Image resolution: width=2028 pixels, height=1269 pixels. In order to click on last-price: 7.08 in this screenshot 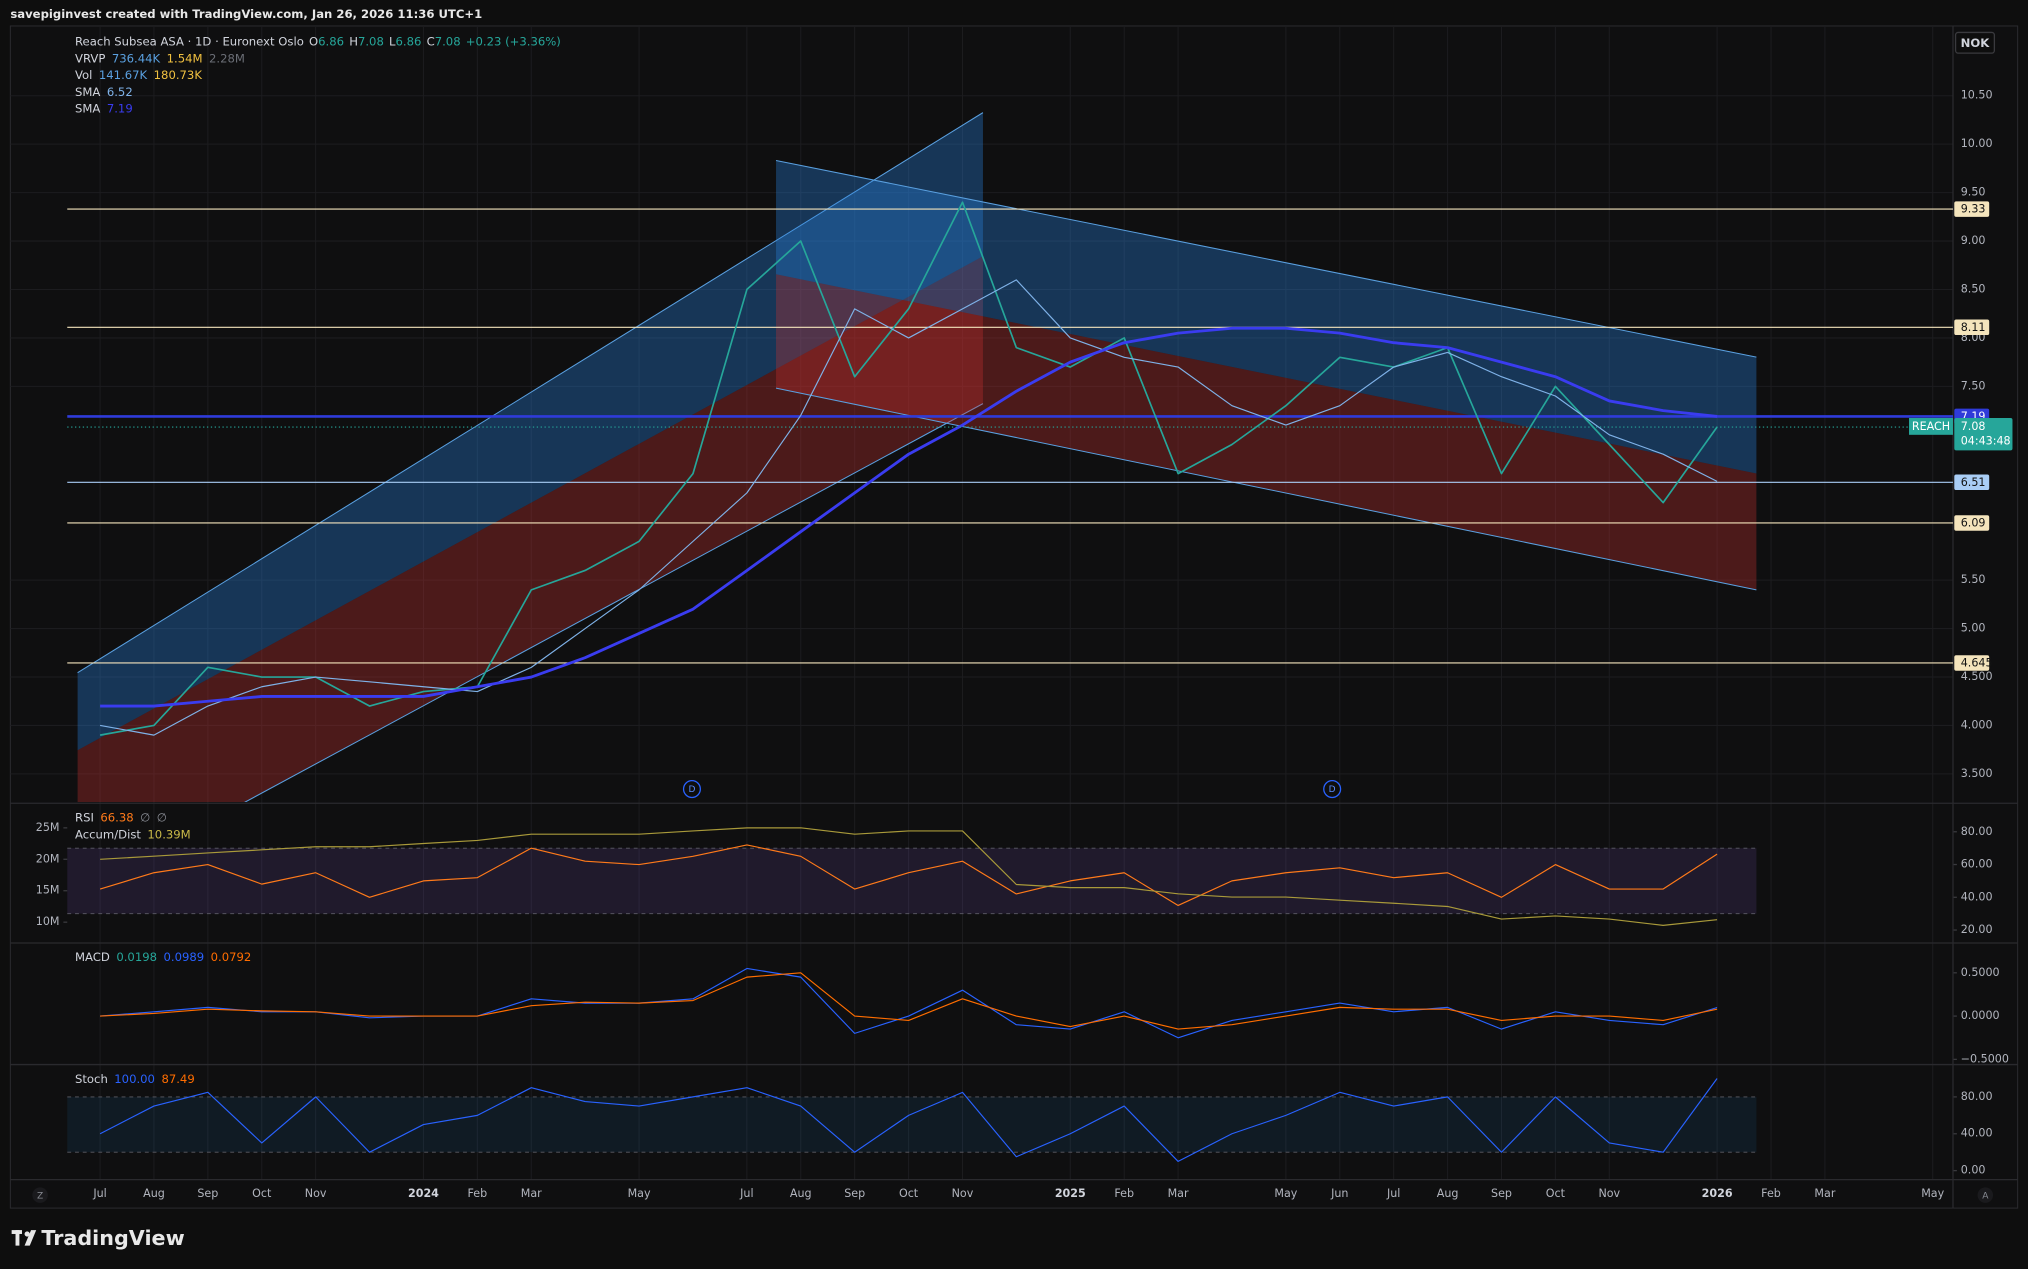, I will do `click(1973, 426)`.